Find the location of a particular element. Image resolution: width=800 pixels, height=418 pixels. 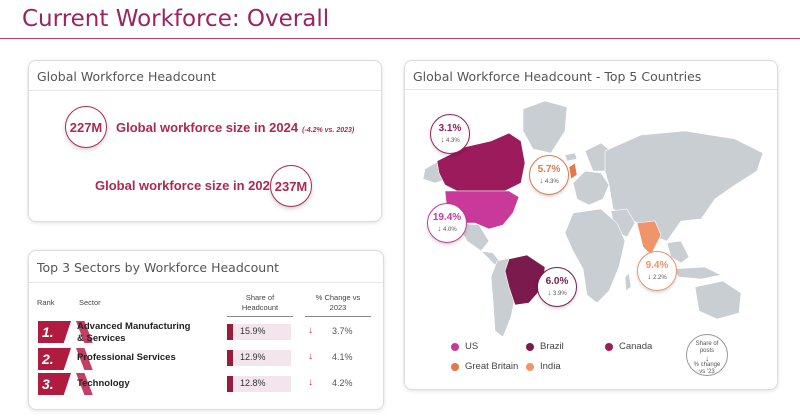

header-change: % Change vs 2023 is located at coordinates (338, 302).